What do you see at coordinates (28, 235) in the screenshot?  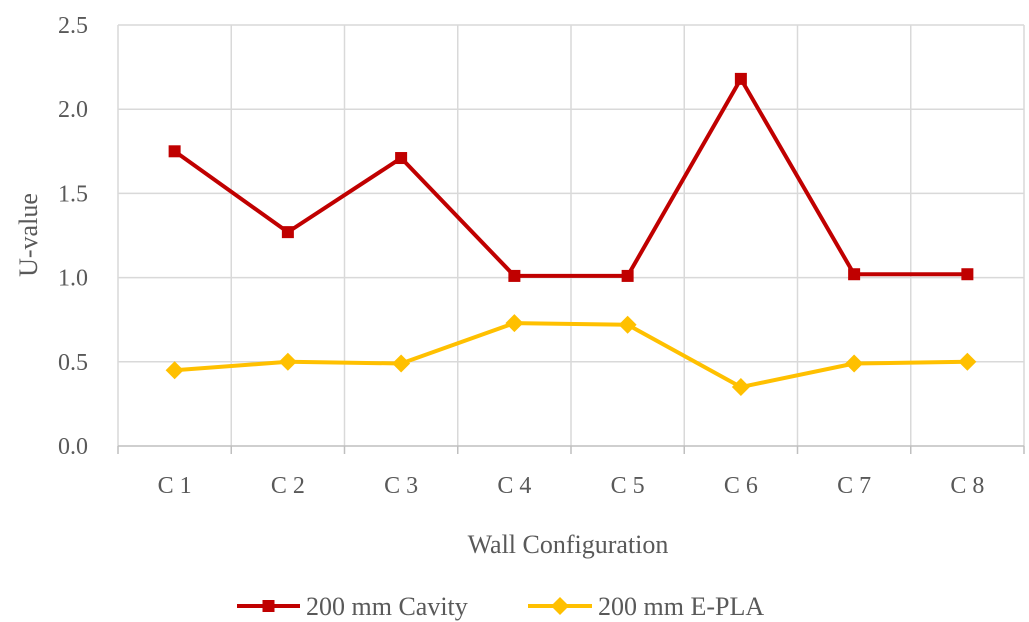 I see `y-axis-title: U-value` at bounding box center [28, 235].